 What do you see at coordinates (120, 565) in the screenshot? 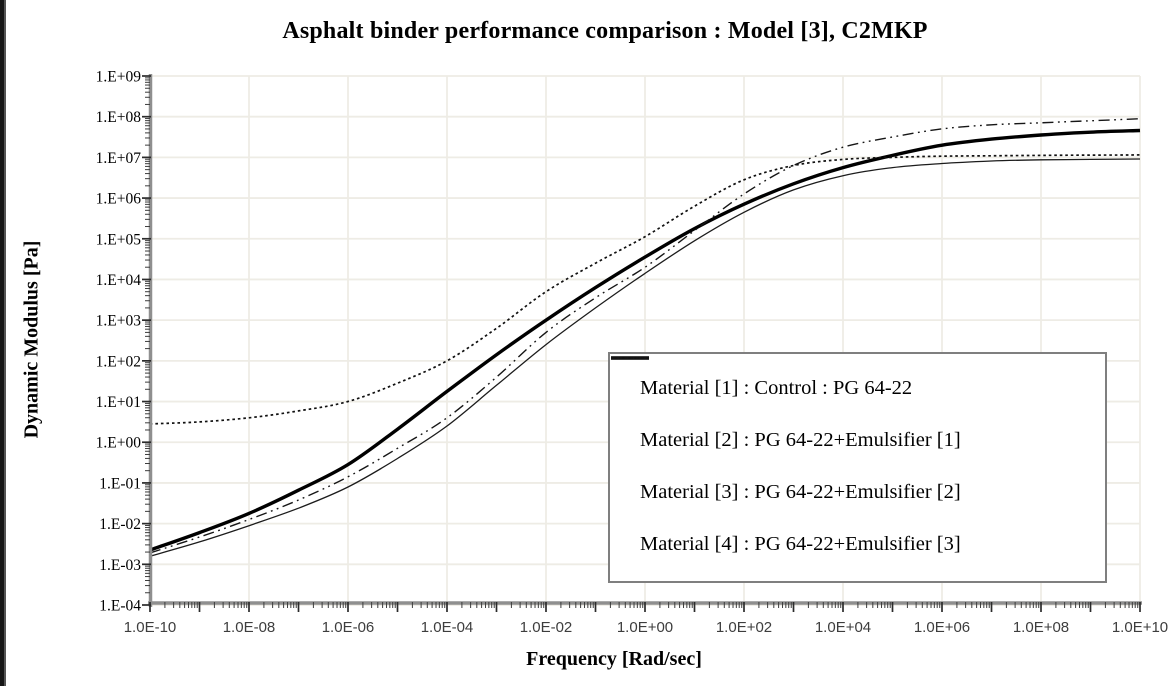
I see `y-tick-label: 1.E-03` at bounding box center [120, 565].